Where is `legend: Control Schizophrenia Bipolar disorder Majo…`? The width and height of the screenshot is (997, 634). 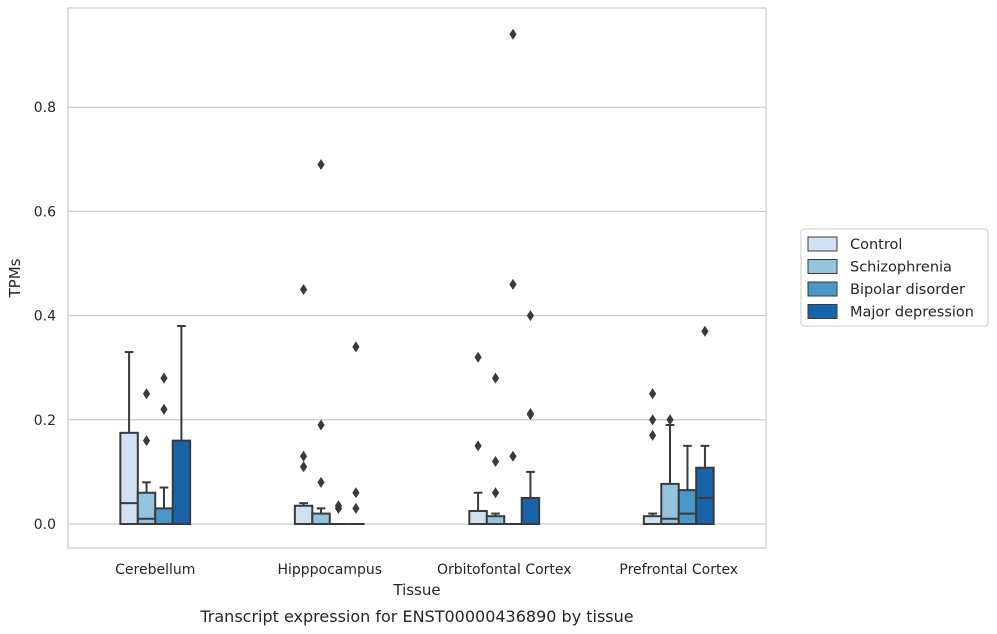
legend: Control Schizophrenia Bipolar disorder Majo… is located at coordinates (894, 277).